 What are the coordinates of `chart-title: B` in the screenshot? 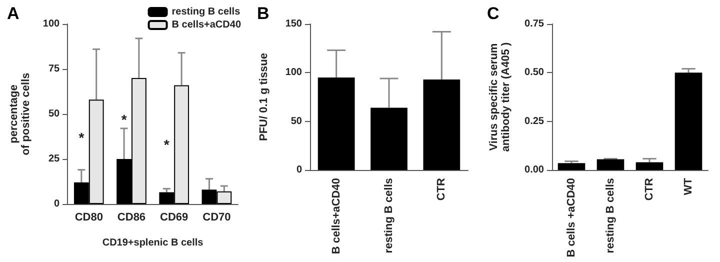 It's located at (263, 13).